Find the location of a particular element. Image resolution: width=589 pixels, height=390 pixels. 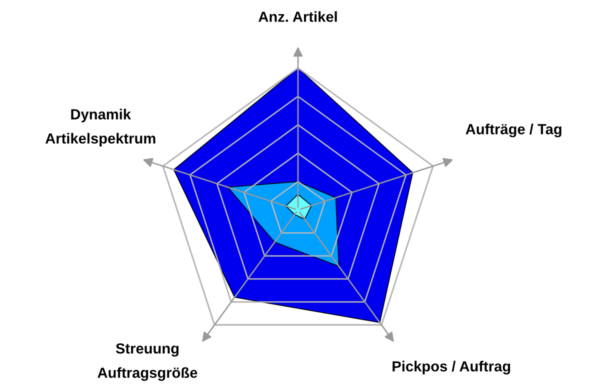

spoke-label: Aufträge / Tag is located at coordinates (514, 131).